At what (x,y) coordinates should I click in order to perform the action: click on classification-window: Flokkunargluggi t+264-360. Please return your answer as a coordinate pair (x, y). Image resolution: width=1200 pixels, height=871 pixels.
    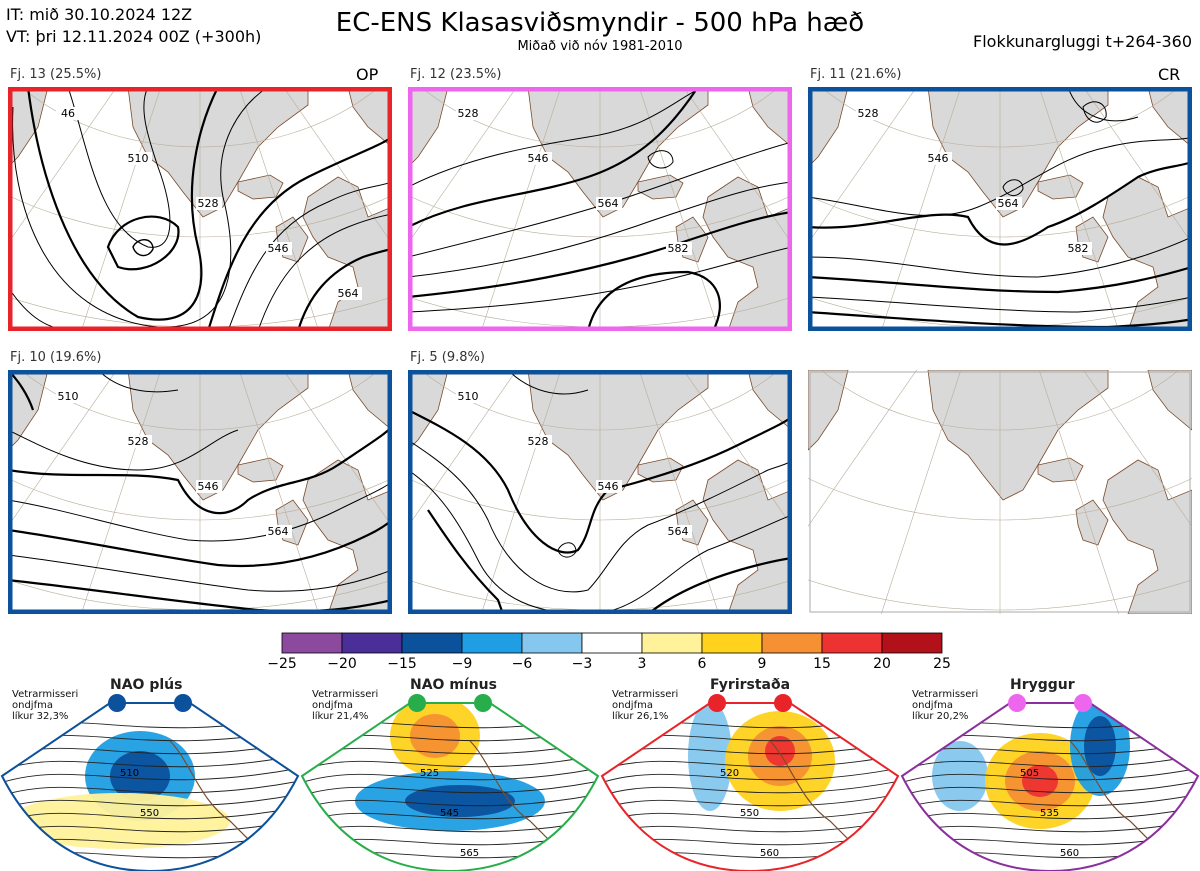
    Looking at the image, I should click on (1082, 41).